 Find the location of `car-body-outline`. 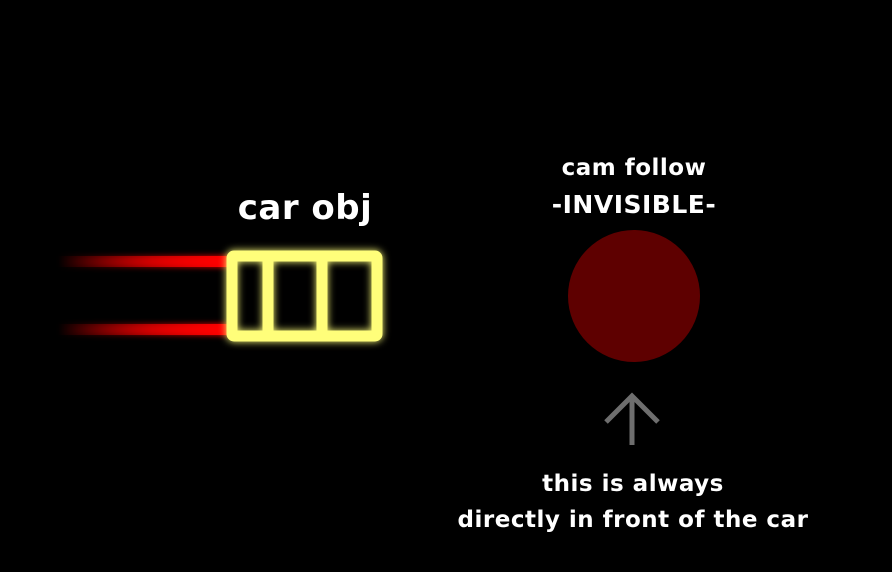

car-body-outline is located at coordinates (304, 296).